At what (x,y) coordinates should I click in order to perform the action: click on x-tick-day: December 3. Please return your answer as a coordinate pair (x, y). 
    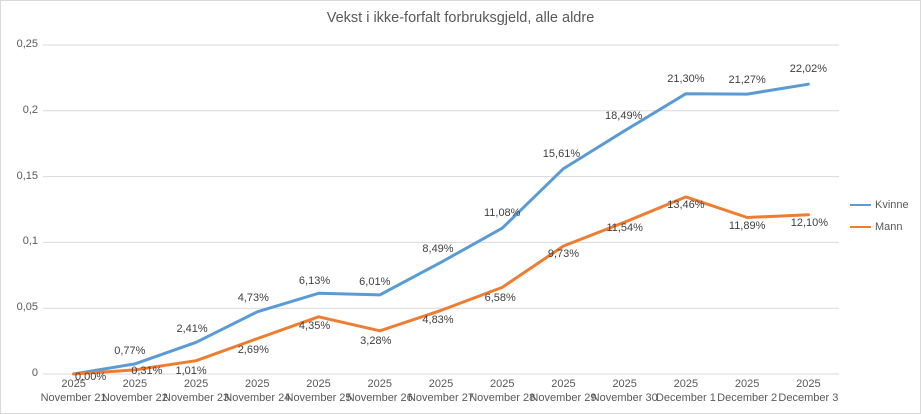
    Looking at the image, I should click on (808, 398).